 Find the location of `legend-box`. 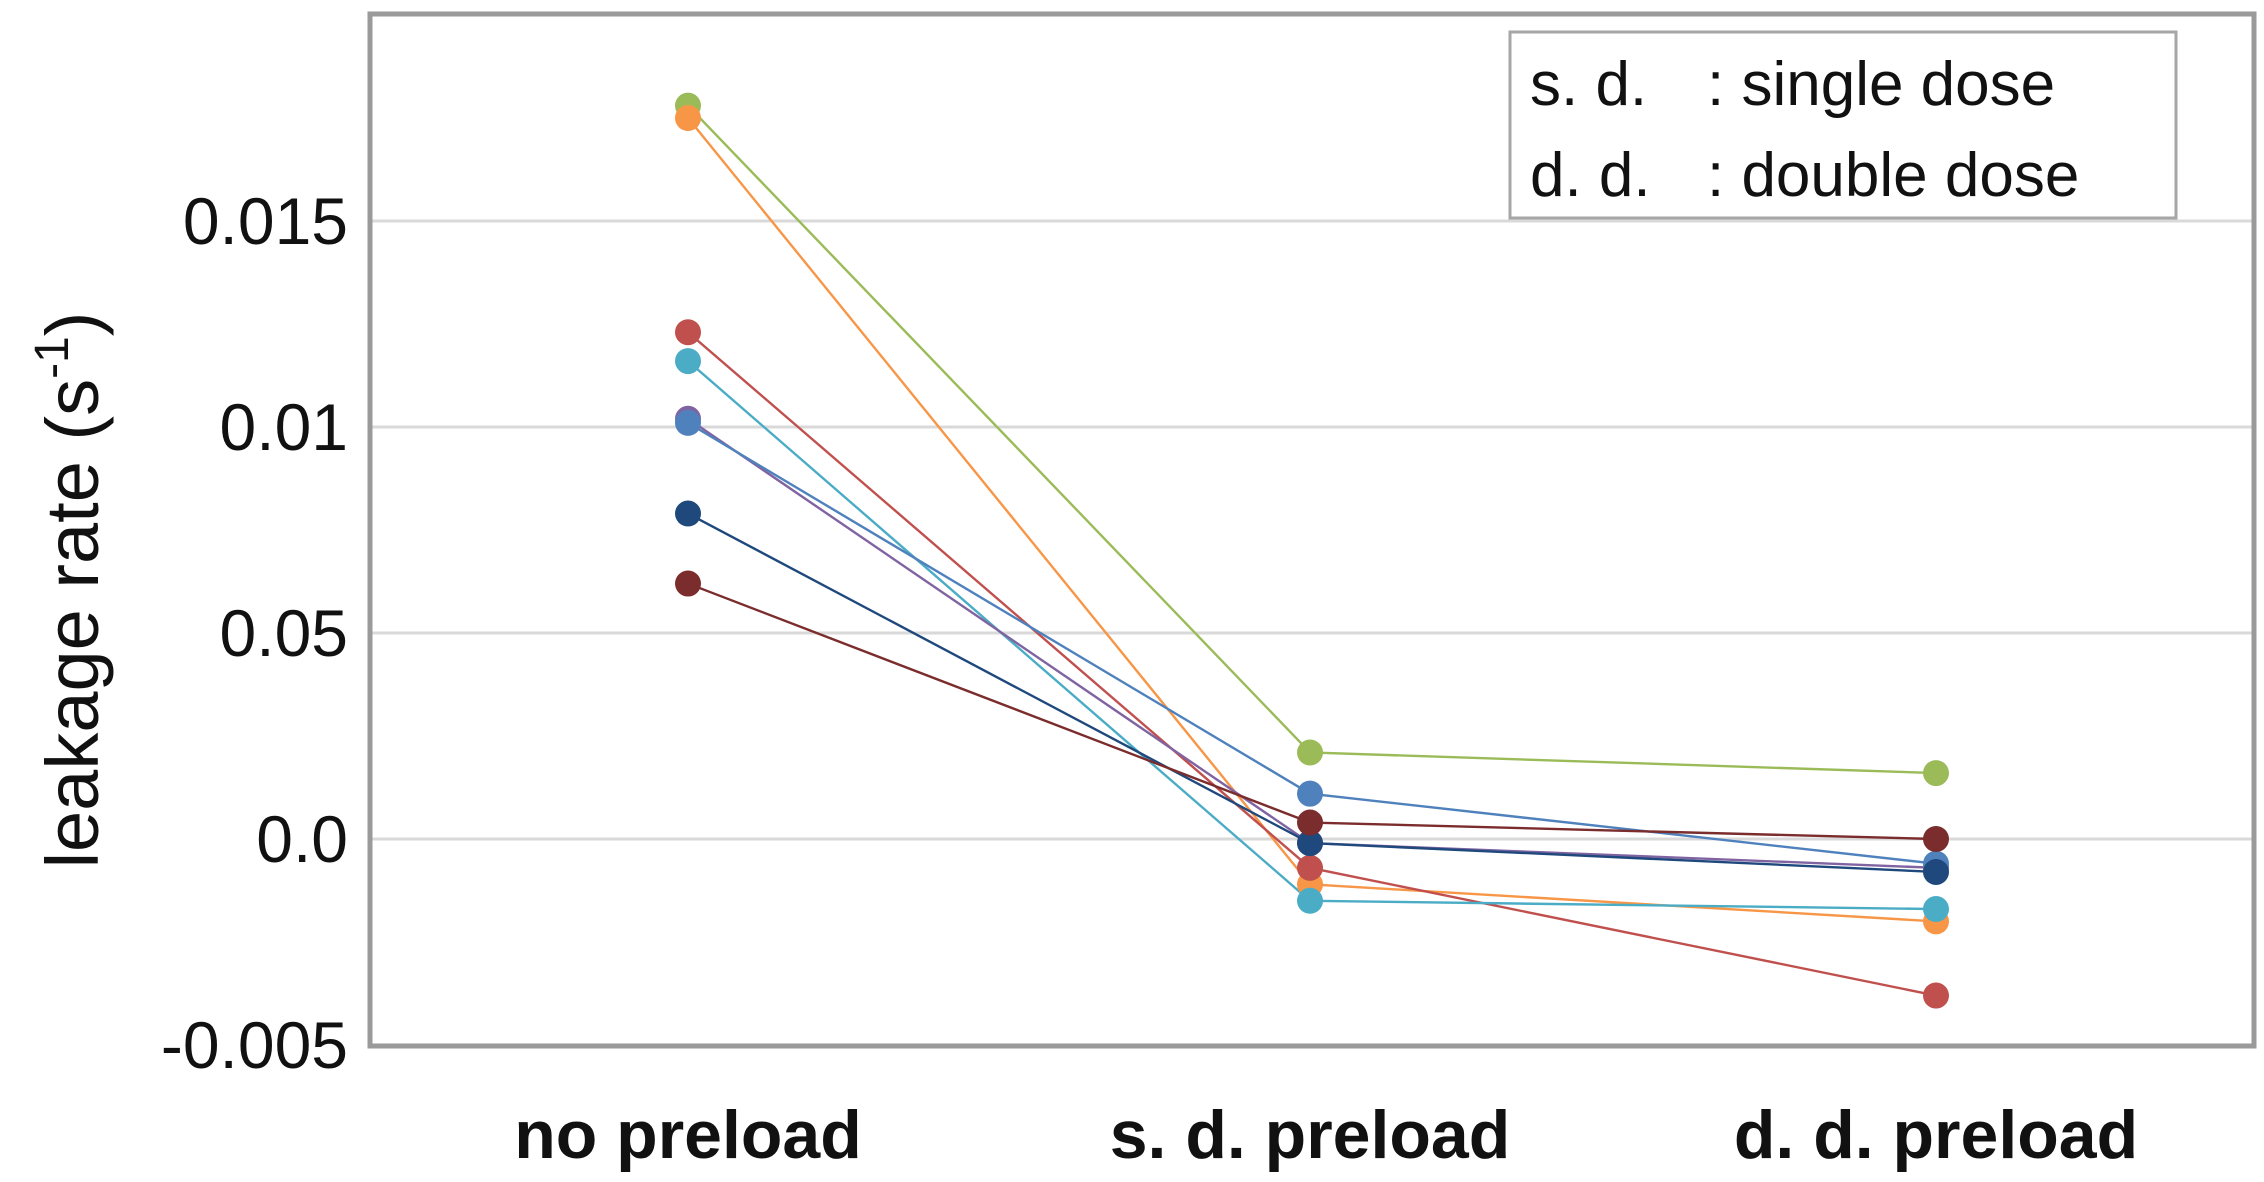

legend-box is located at coordinates (1843, 125).